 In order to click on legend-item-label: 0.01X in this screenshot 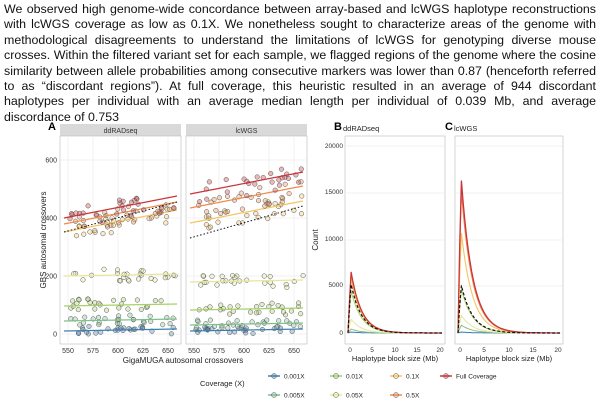, I will do `click(355, 377)`.